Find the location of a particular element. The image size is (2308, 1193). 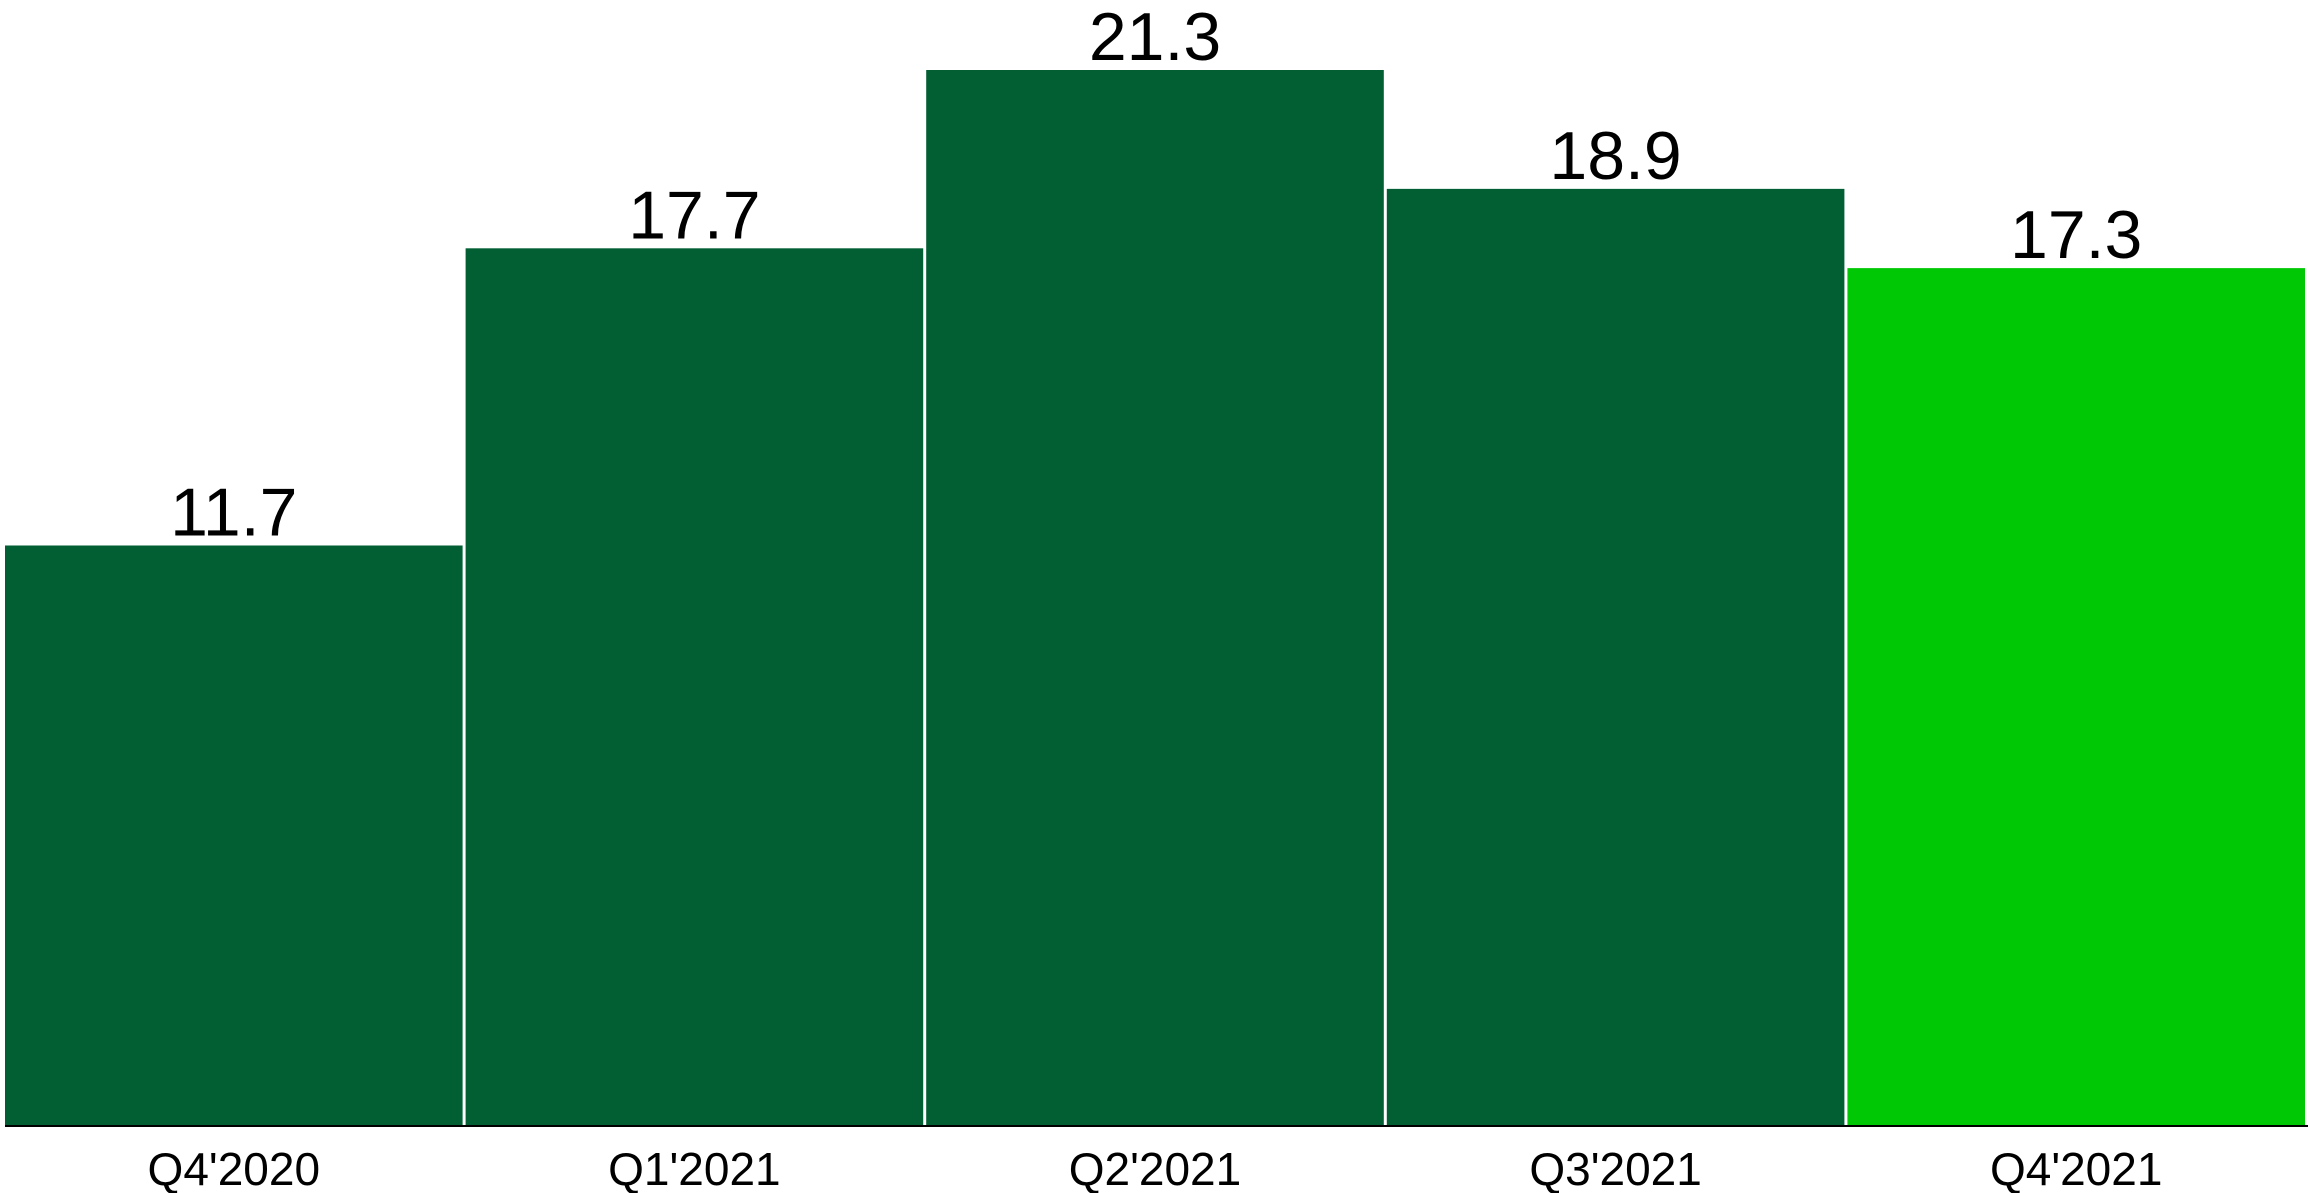

bar-q1-2021 is located at coordinates (694, 686).